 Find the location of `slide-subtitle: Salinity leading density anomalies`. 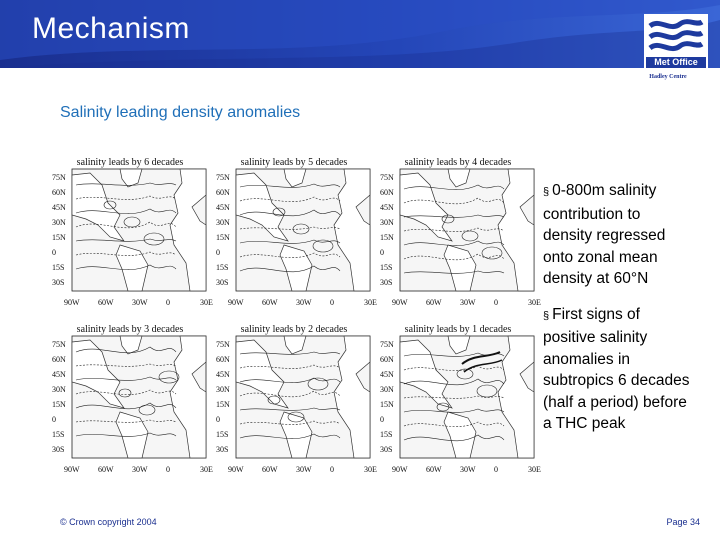

slide-subtitle: Salinity leading density anomalies is located at coordinates (180, 112).